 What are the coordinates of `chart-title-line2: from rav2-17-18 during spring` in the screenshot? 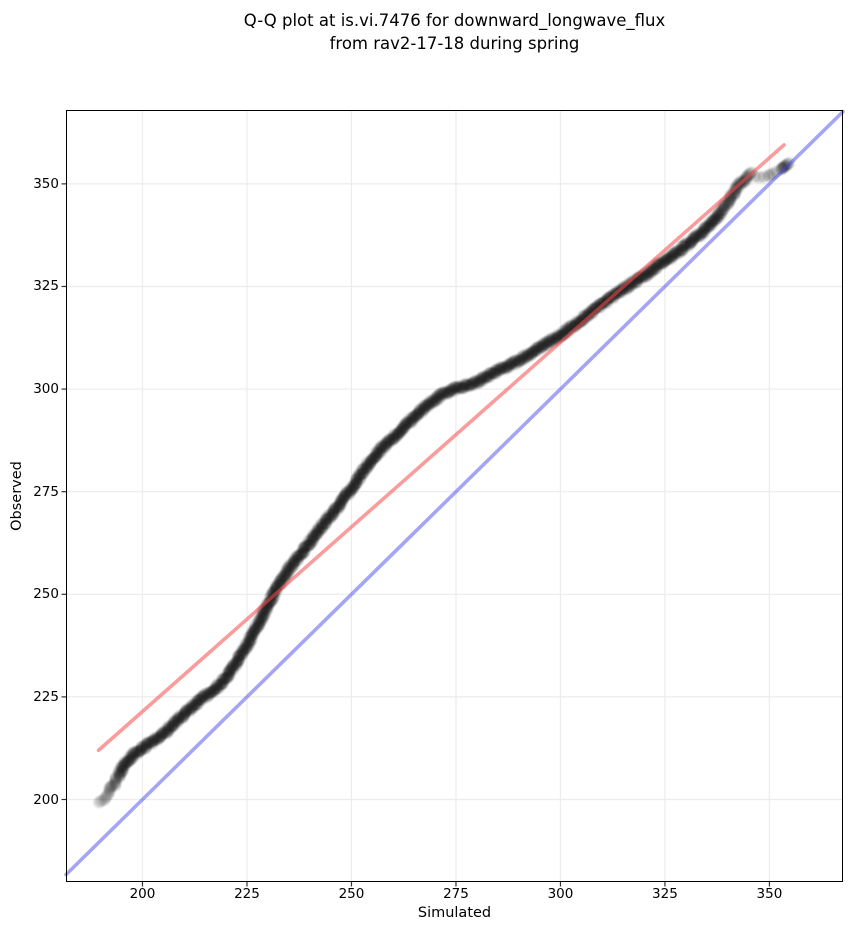 It's located at (454, 43).